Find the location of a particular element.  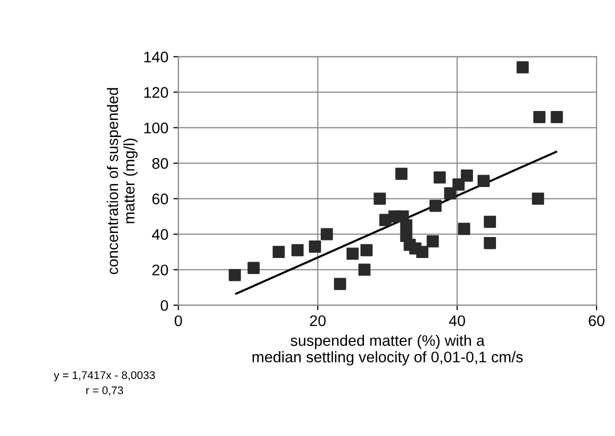

y-tick-label: 100 is located at coordinates (156, 128).